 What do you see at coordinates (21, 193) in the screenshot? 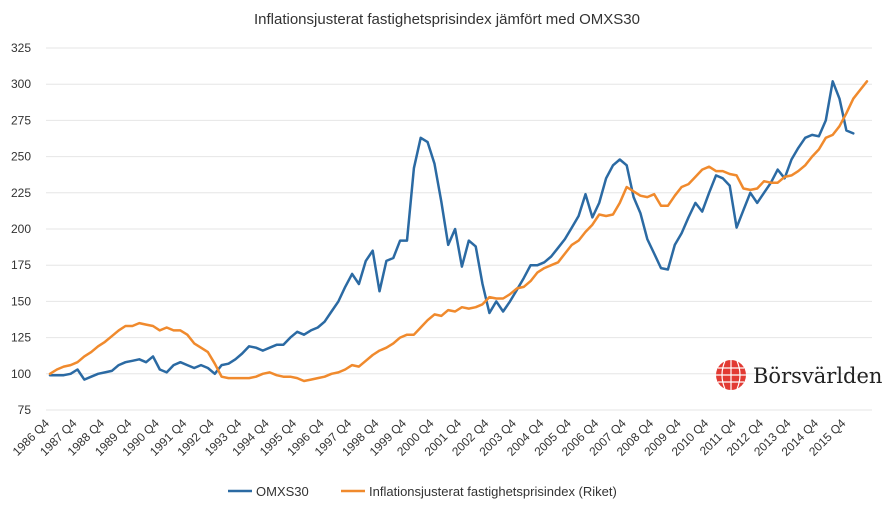
I see `y-tick-label: 225` at bounding box center [21, 193].